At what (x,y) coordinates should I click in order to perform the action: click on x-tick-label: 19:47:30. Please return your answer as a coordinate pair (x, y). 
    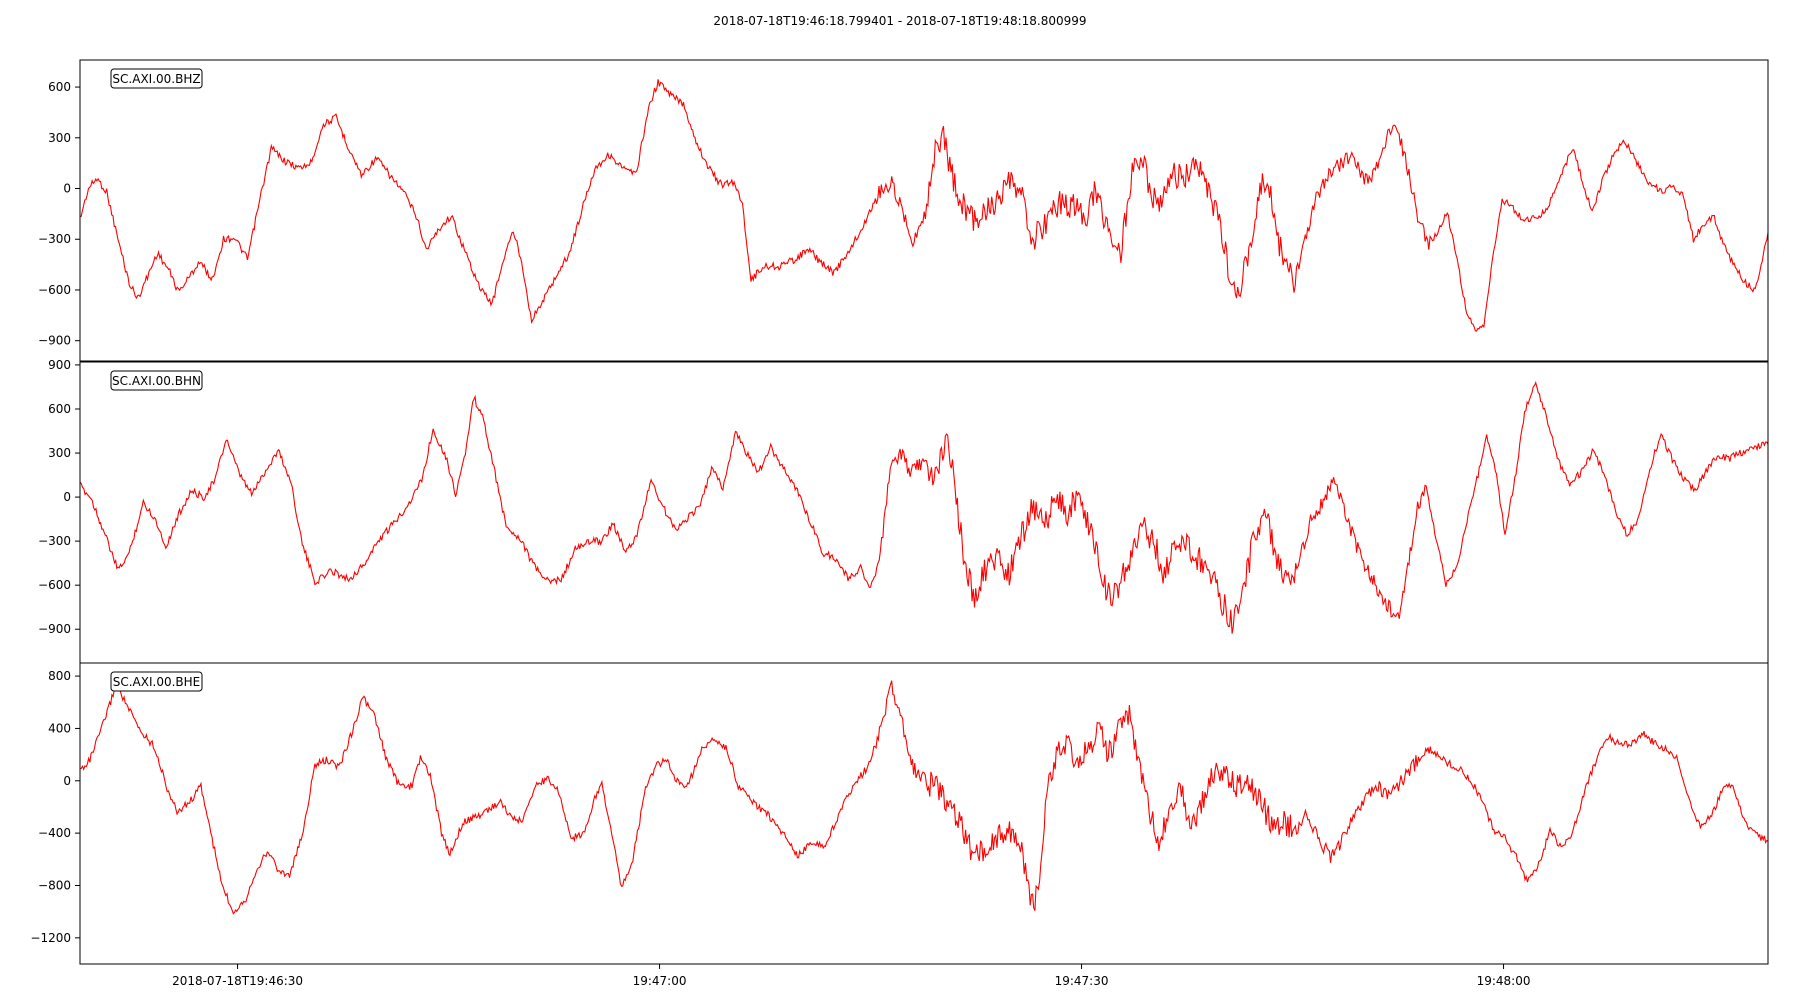
    Looking at the image, I should click on (1082, 981).